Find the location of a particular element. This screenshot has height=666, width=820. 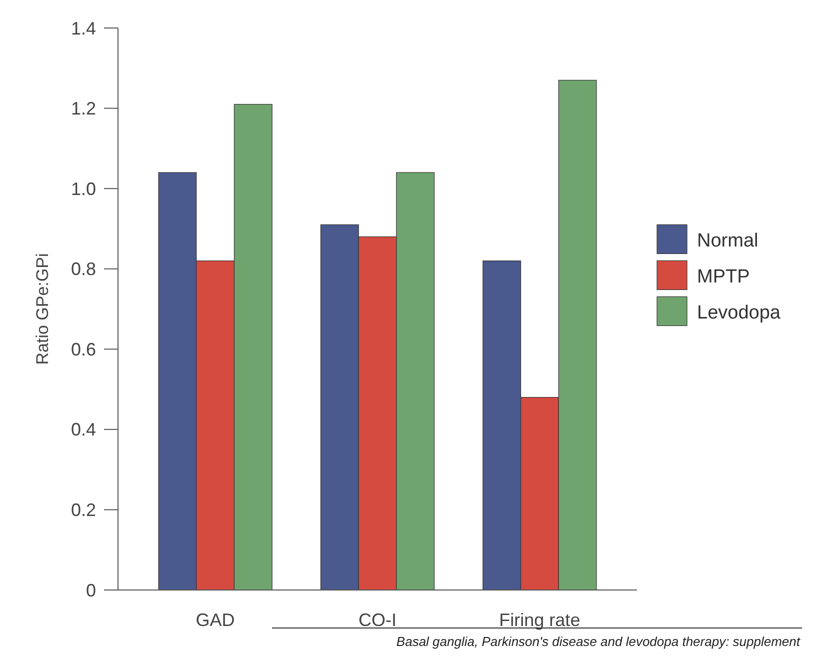

x-tick-label: Firing rate is located at coordinates (539, 620).